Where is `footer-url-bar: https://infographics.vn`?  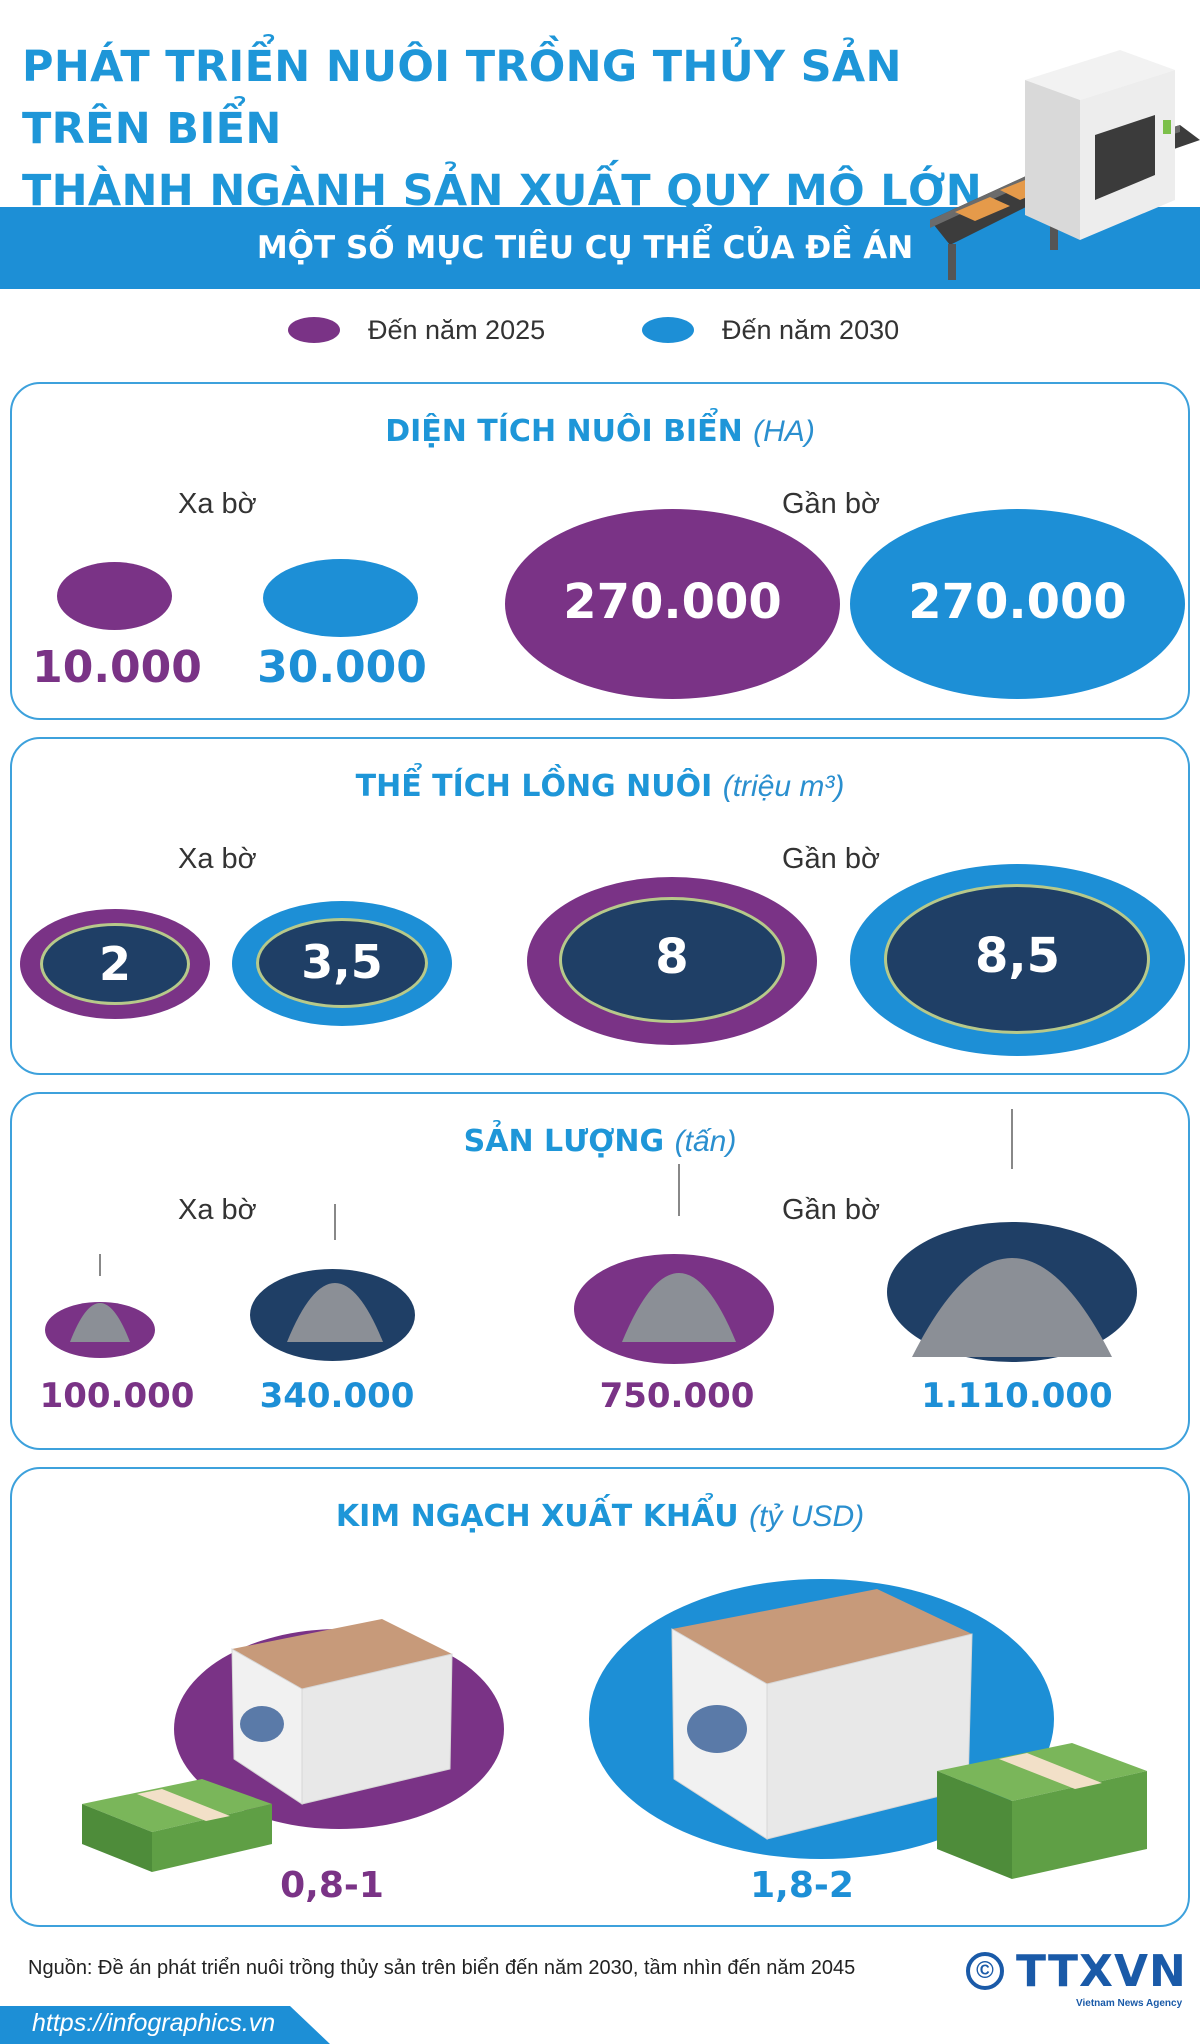
footer-url-bar: https://infographics.vn is located at coordinates (165, 2025).